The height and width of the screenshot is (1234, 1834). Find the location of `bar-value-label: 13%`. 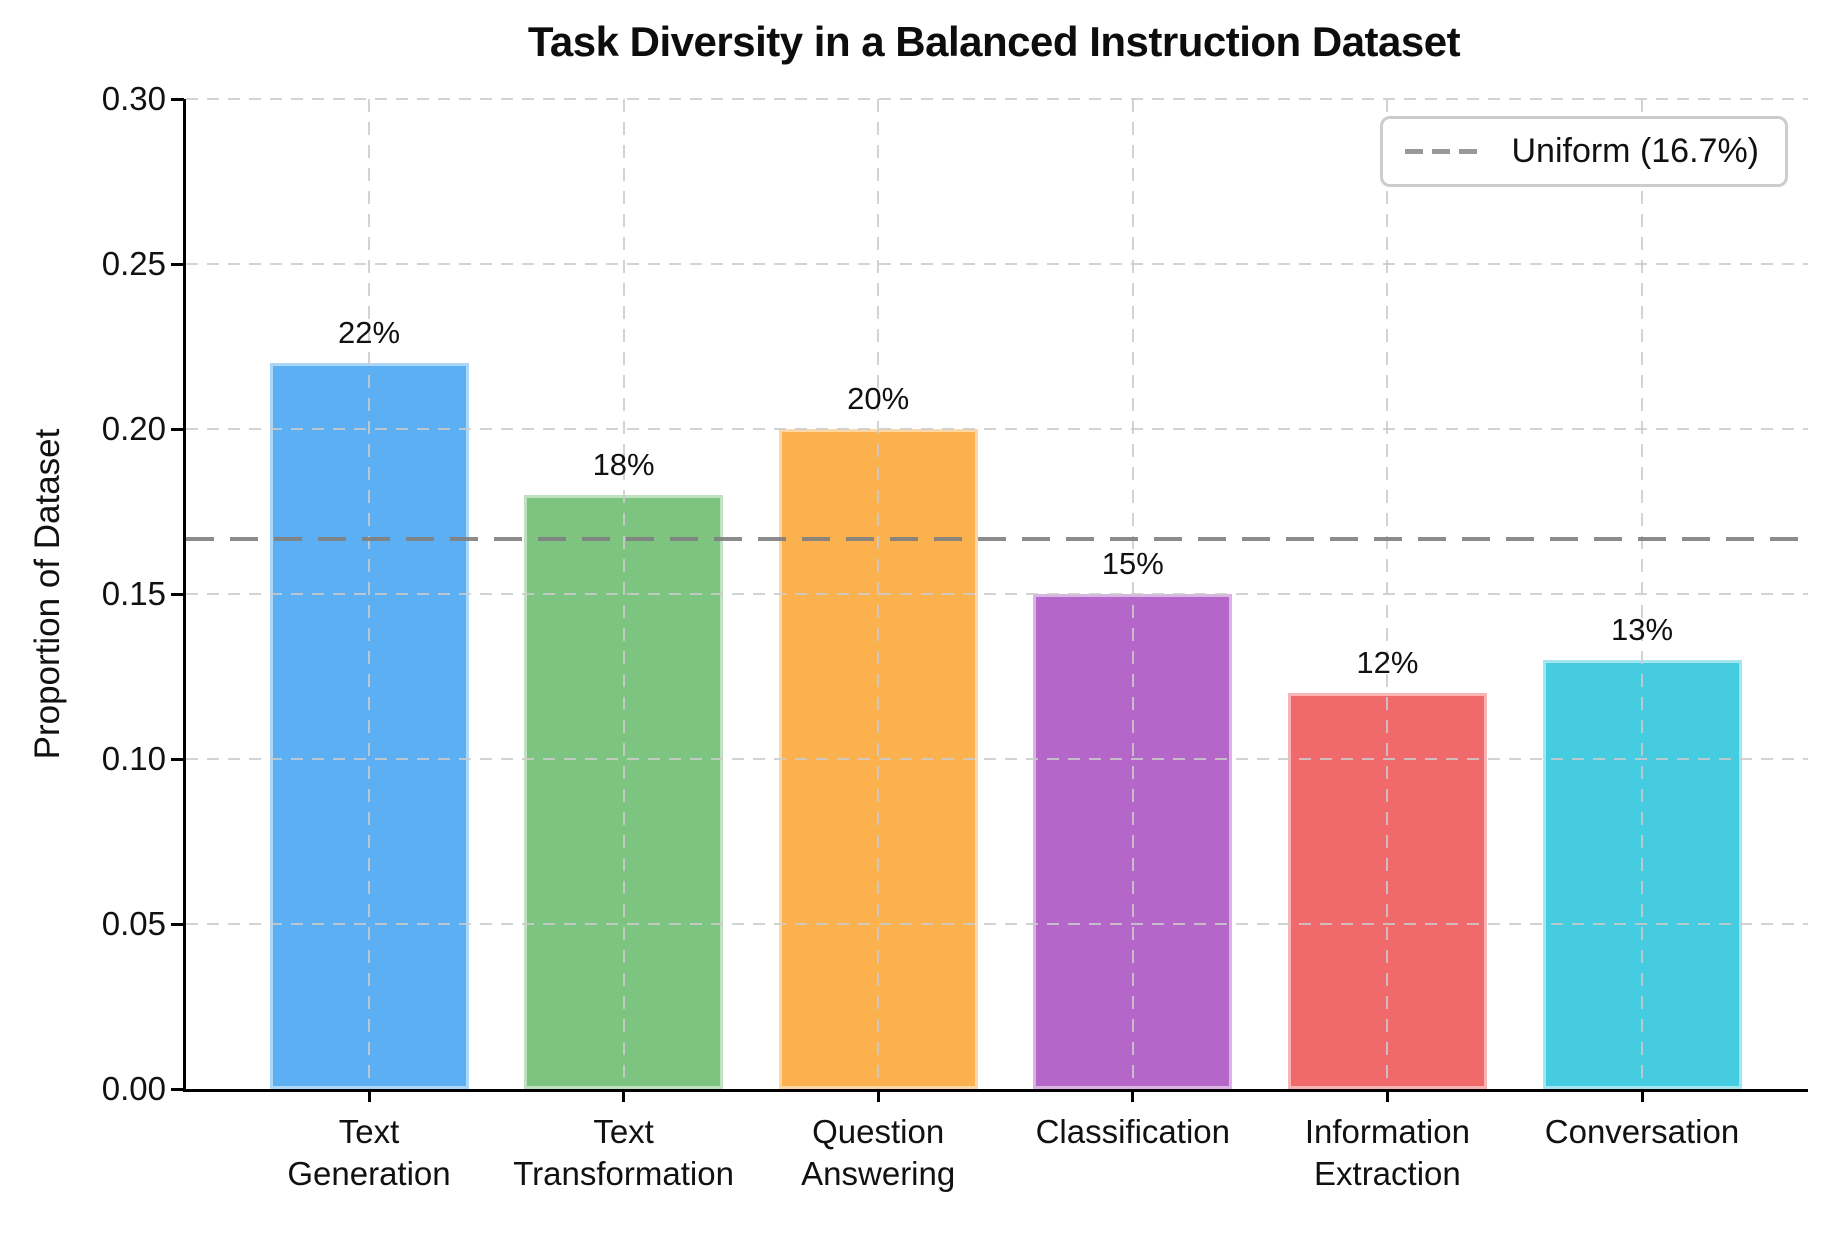

bar-value-label: 13% is located at coordinates (1642, 629).